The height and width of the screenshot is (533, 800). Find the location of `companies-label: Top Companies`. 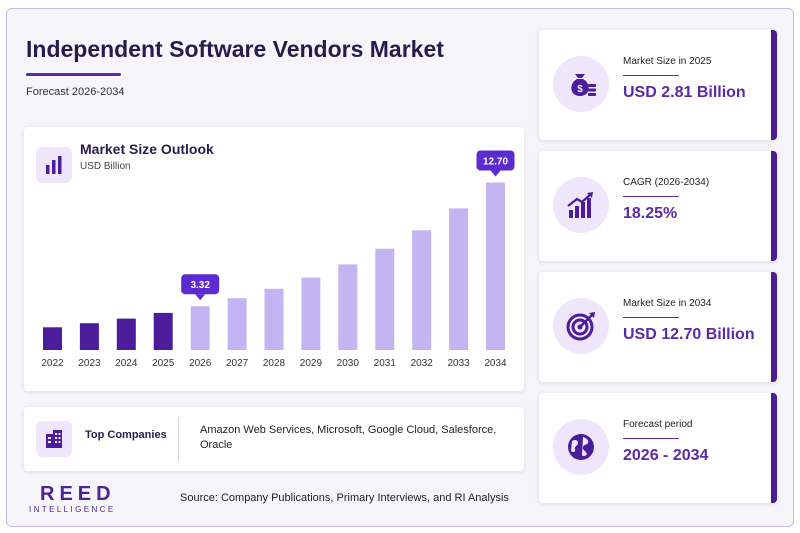

companies-label: Top Companies is located at coordinates (126, 435).